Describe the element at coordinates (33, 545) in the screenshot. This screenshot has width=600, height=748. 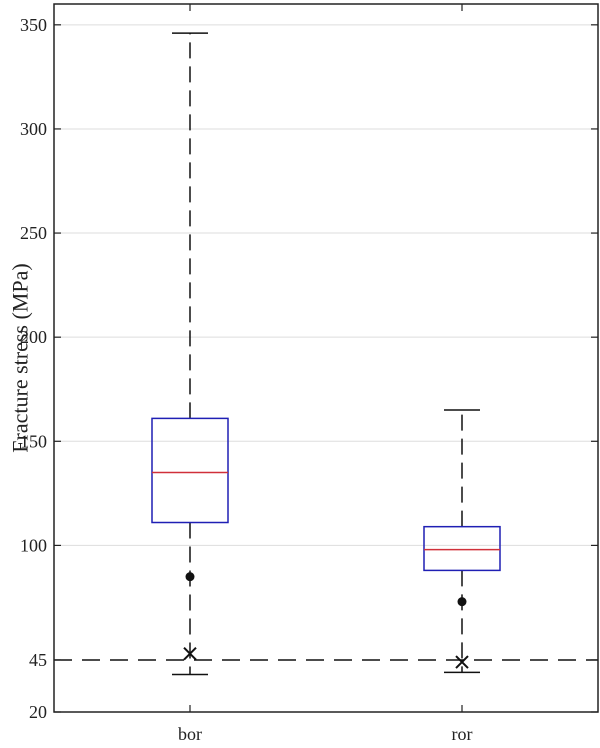
I see `y-tick-label: 100` at that location.